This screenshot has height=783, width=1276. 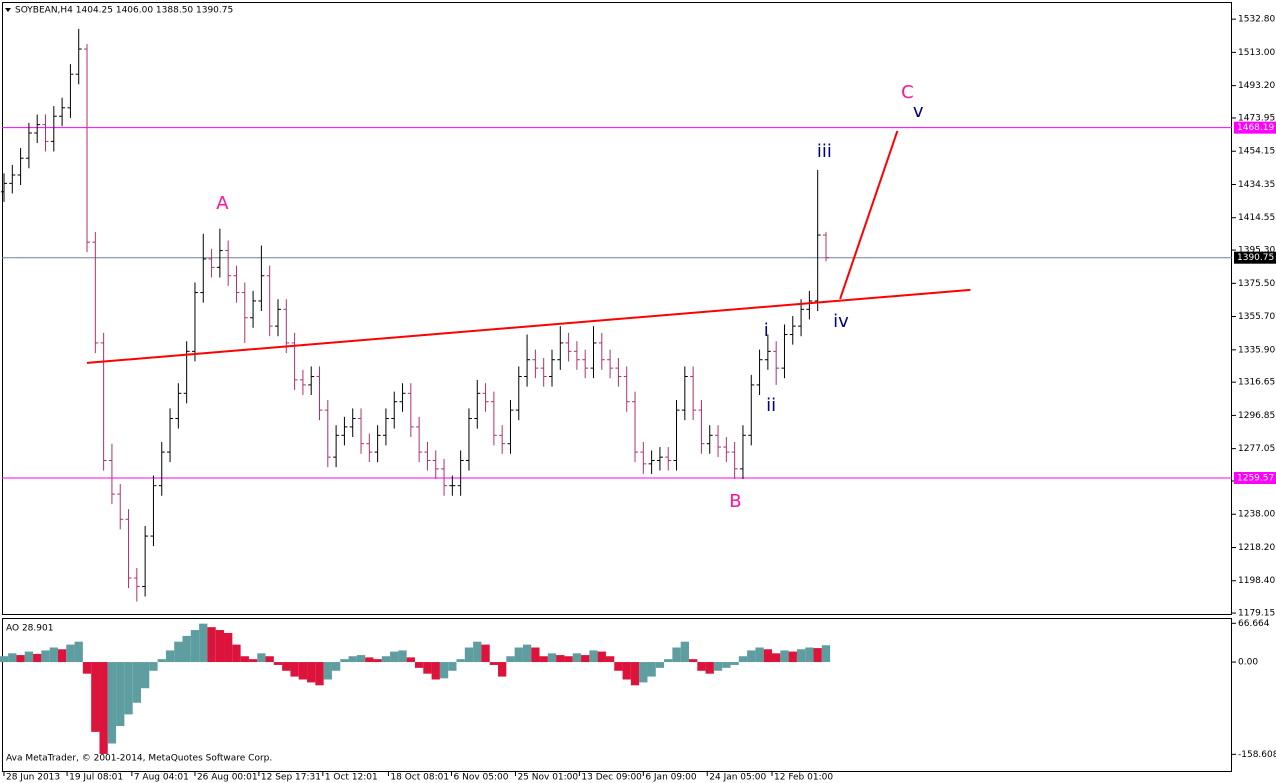 What do you see at coordinates (419, 778) in the screenshot?
I see `x-tick-label: 18 Oct 08:01` at bounding box center [419, 778].